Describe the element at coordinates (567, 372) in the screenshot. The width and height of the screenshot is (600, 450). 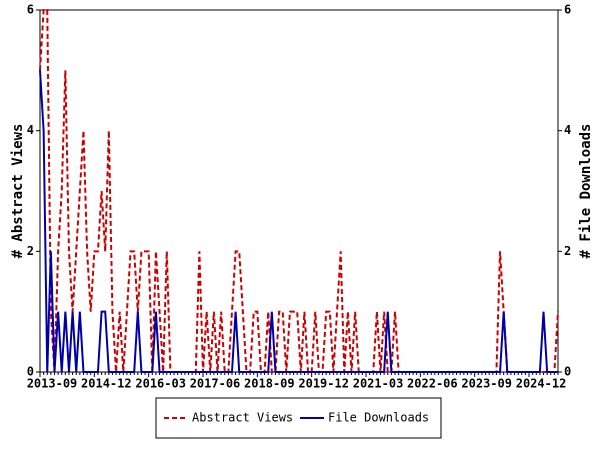
I see `y2-tick-label: 0` at that location.